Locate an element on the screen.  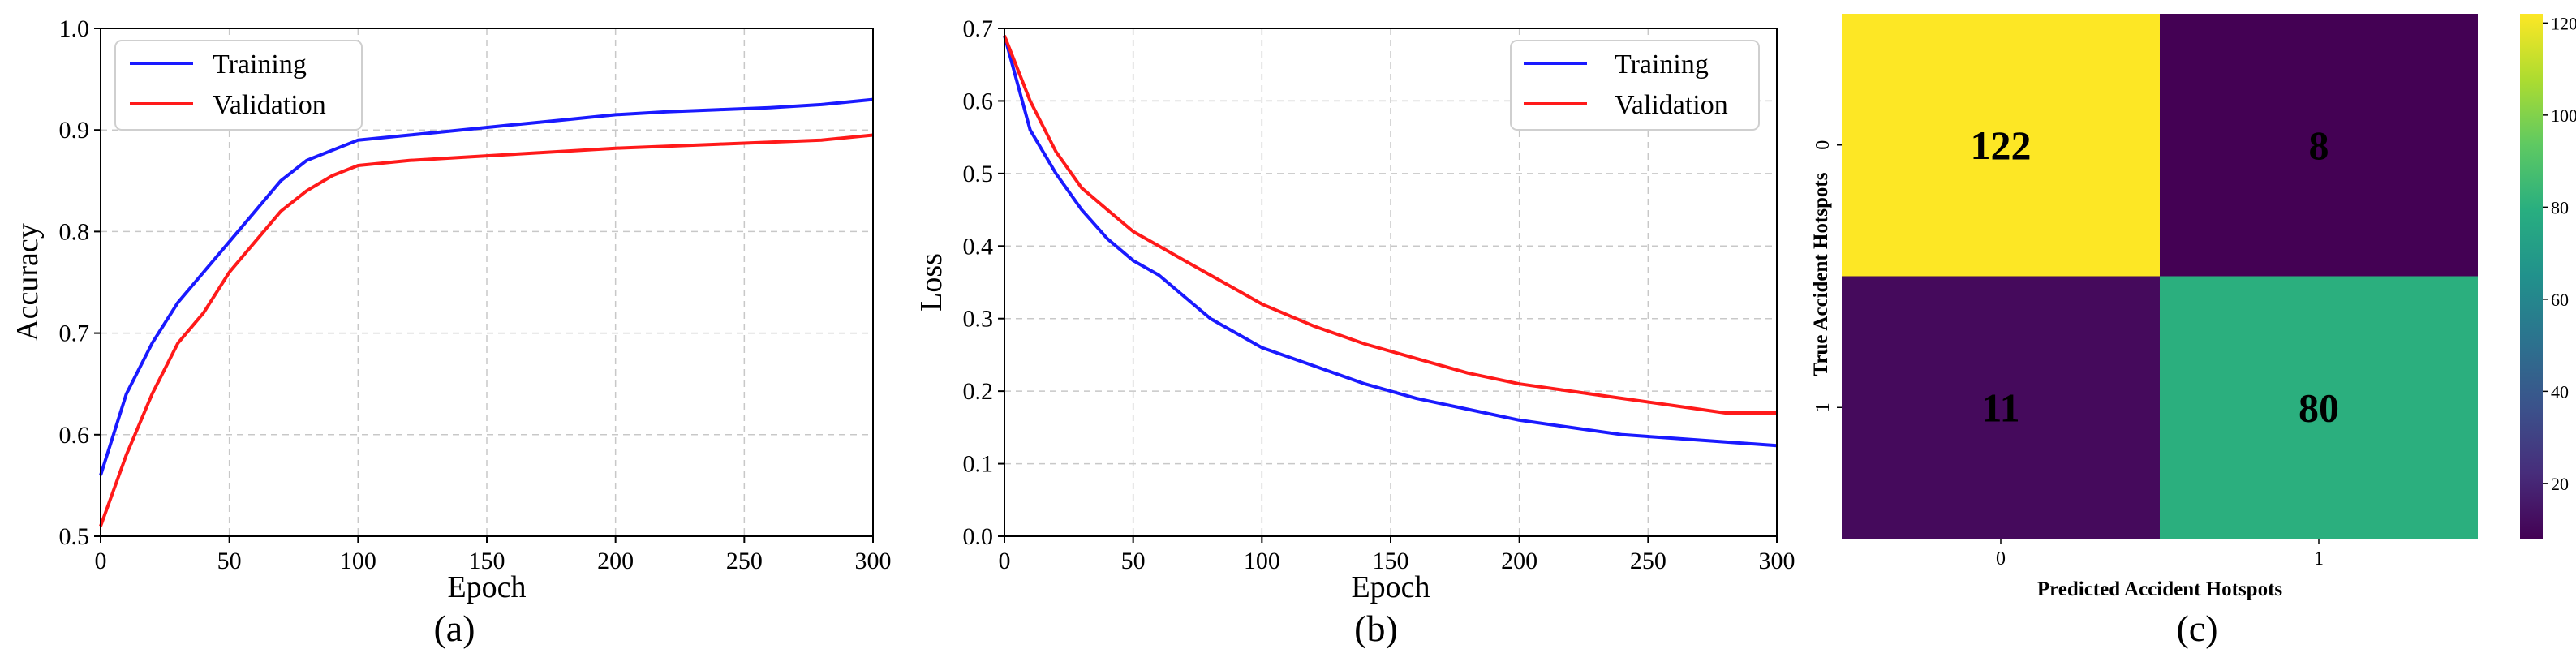
colorbar-tick-label: 20 is located at coordinates (2560, 484).